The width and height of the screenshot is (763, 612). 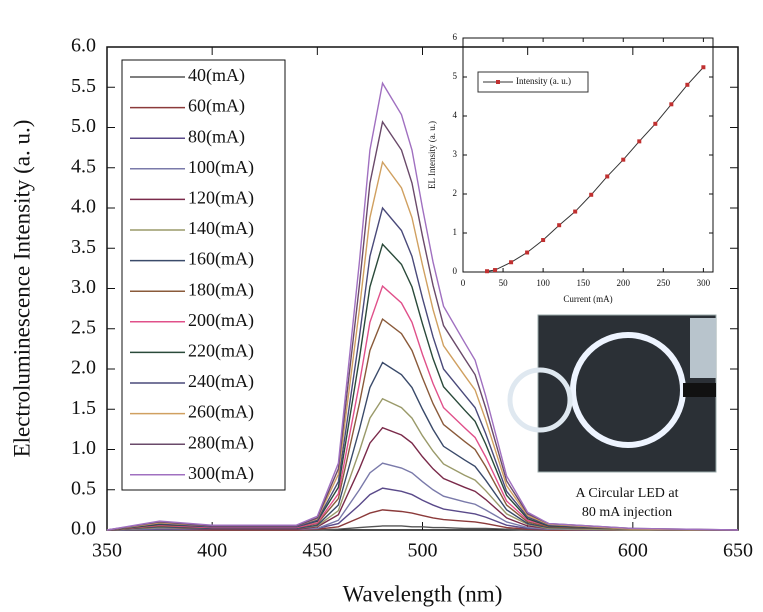 I want to click on y-tick-label: 2.0, so click(x=83, y=368).